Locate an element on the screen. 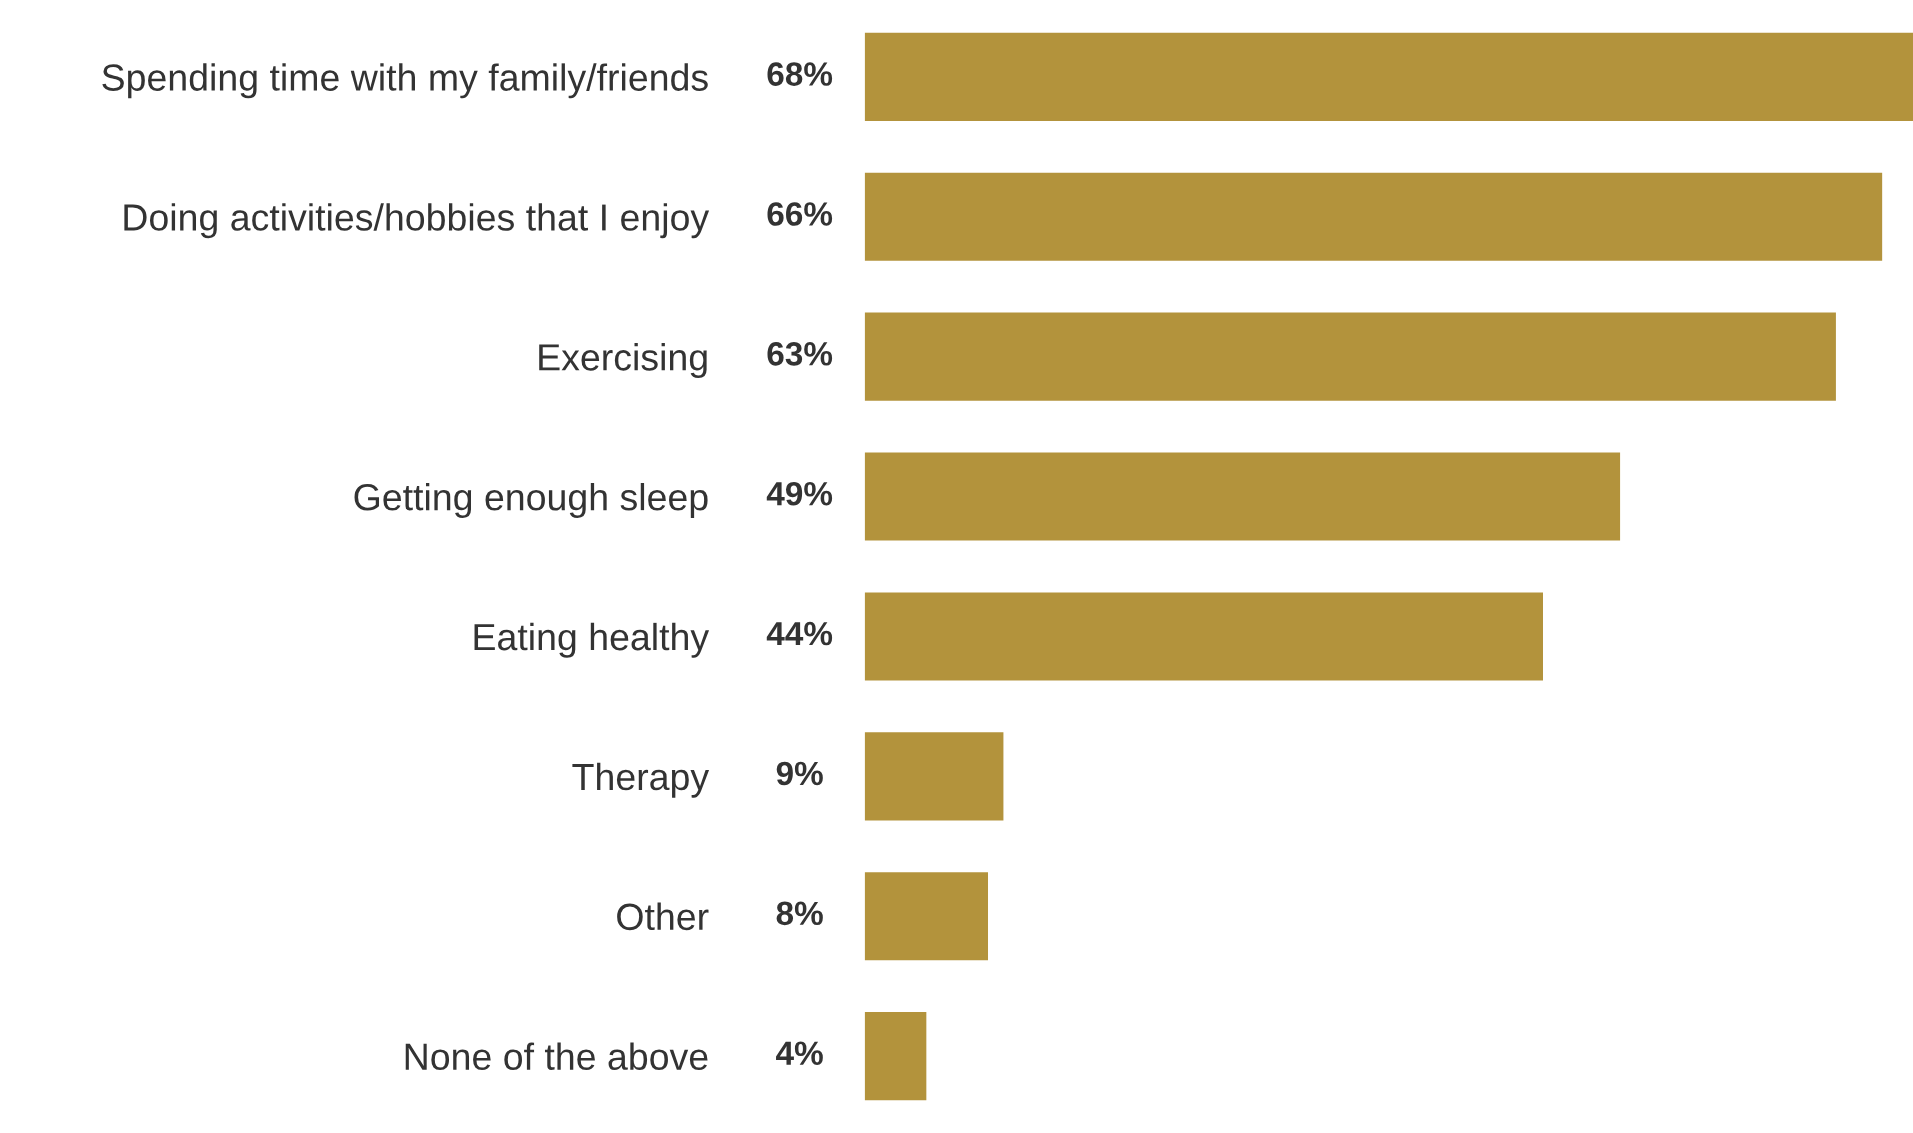 Image resolution: width=1913 pixels, height=1133 pixels. data-label: 44% is located at coordinates (799, 633).